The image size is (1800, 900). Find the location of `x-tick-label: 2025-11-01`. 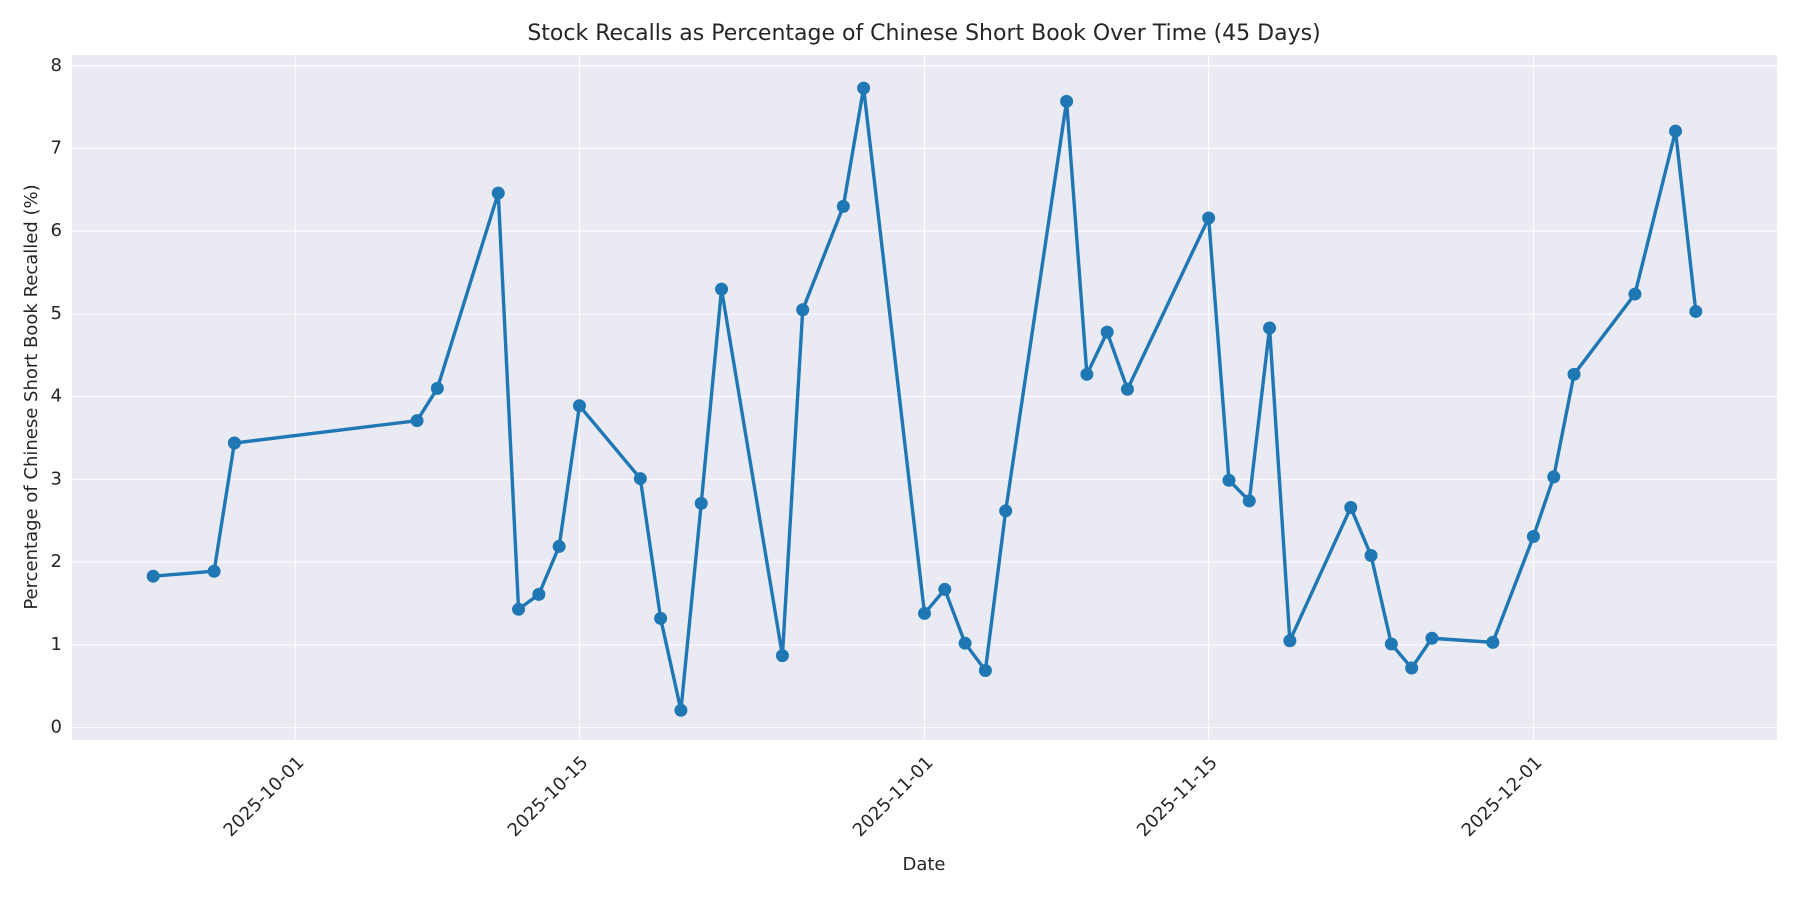

x-tick-label: 2025-11-01 is located at coordinates (893, 796).